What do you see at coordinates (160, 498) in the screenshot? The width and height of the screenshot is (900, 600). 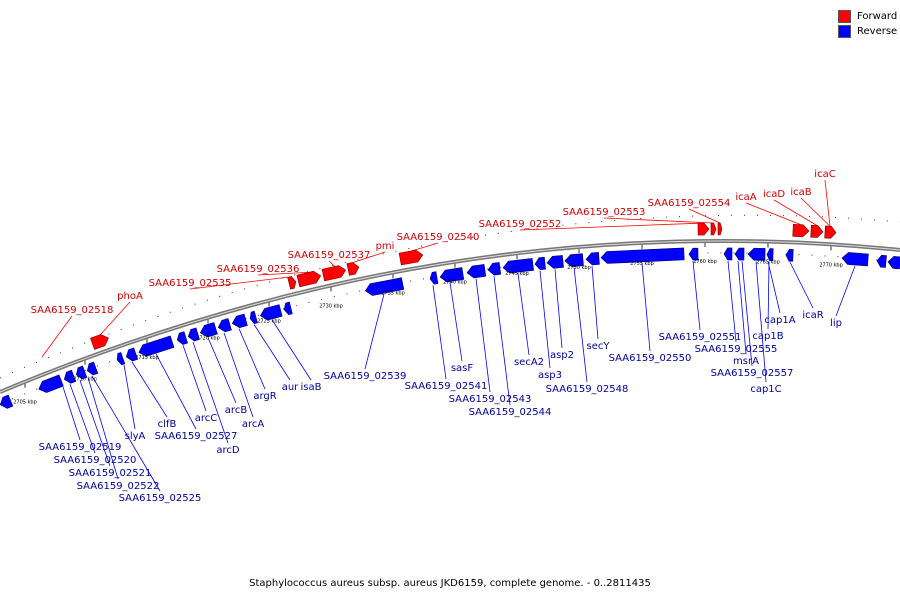 I see `reverse-gene-label: SAA6159_02525` at bounding box center [160, 498].